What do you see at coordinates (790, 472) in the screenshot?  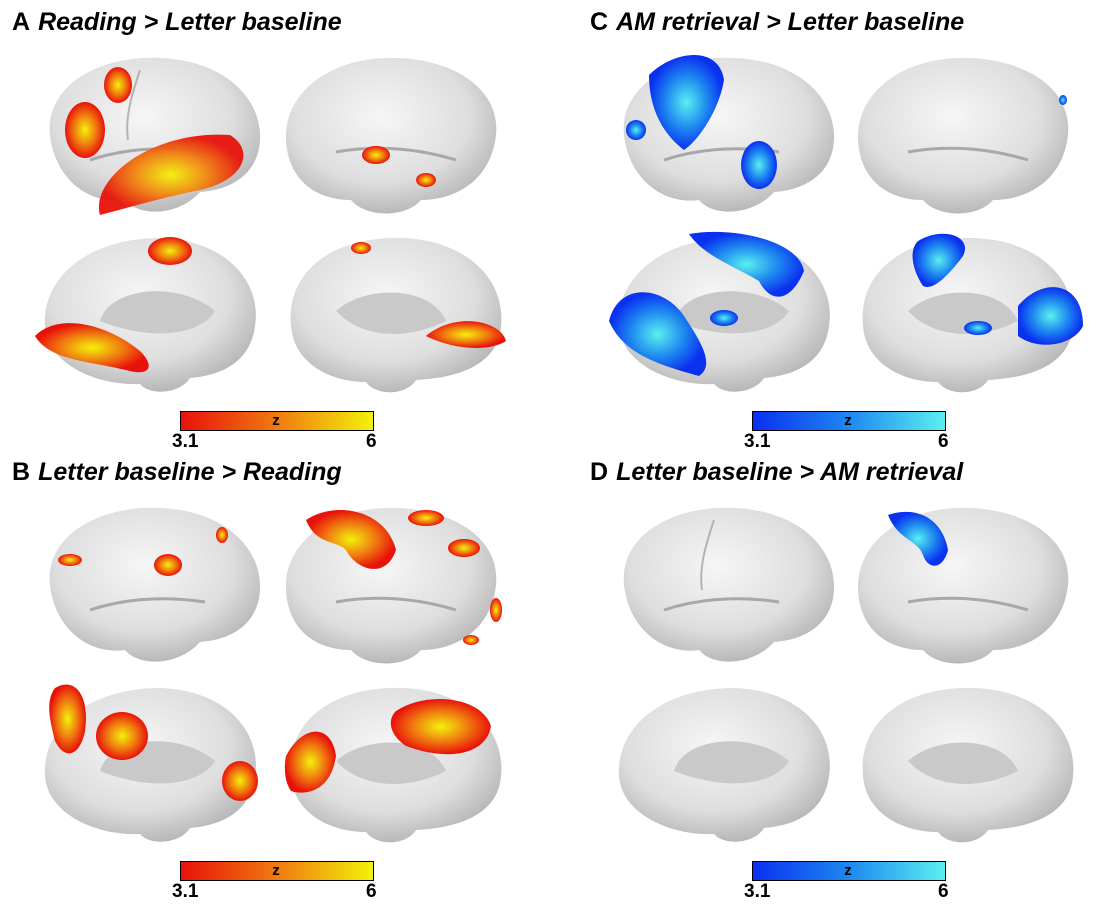 I see `panel-title-text: Letter baseline > AM retrieval` at bounding box center [790, 472].